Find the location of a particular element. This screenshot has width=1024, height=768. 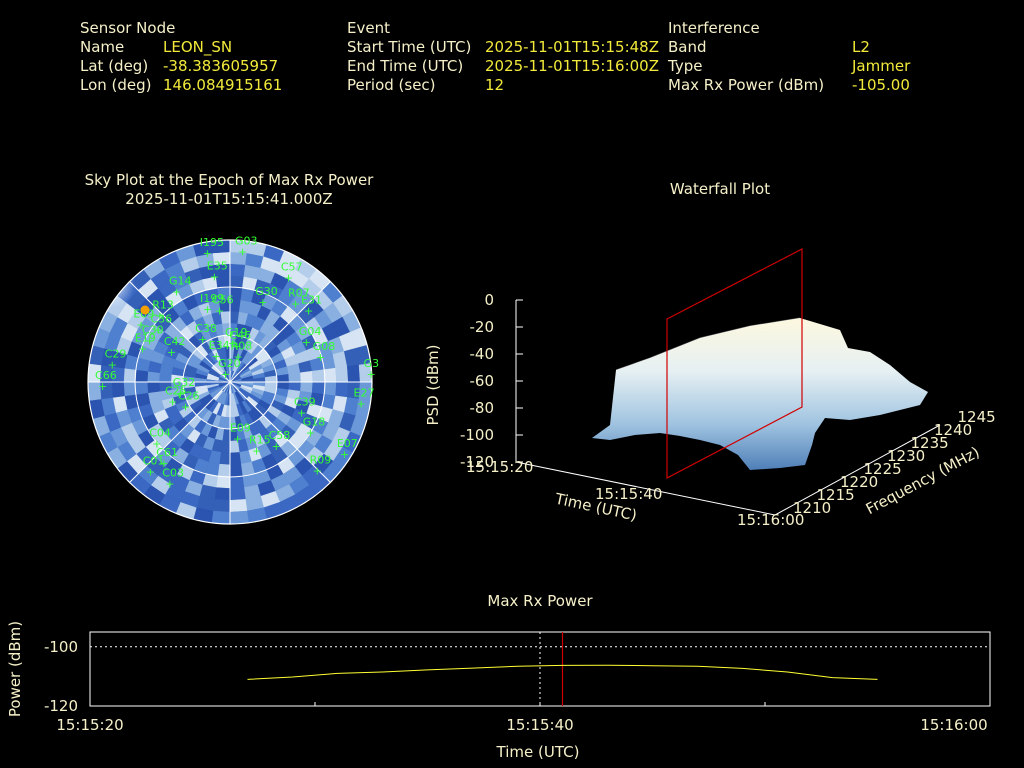

z-tick-label: 0 is located at coordinates (489, 300).